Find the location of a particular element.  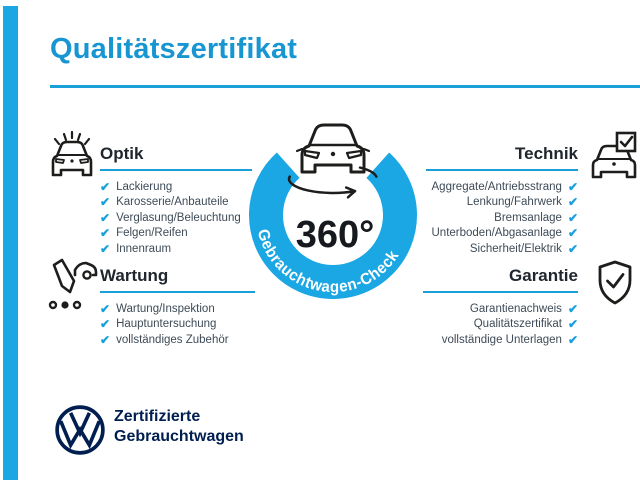

brand-line-2: Gebrauchtwagen is located at coordinates (179, 436).